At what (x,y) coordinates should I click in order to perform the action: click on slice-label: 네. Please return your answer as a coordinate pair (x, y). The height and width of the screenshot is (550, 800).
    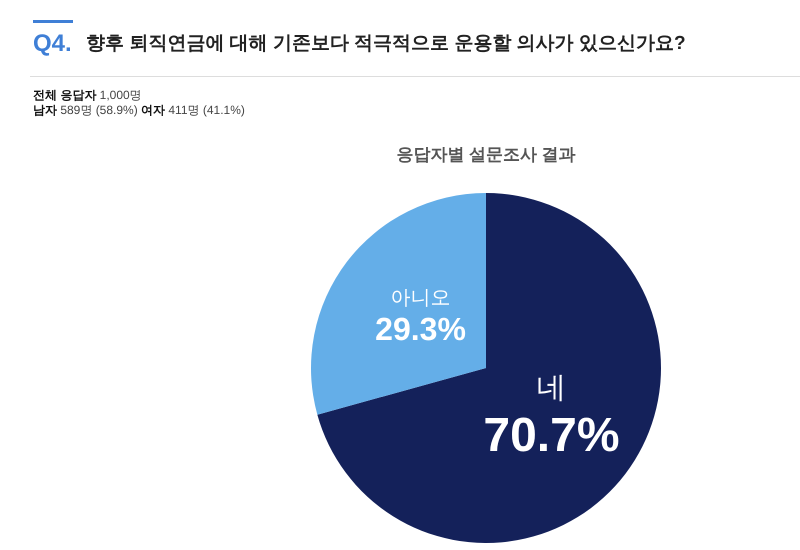
    Looking at the image, I should click on (551, 387).